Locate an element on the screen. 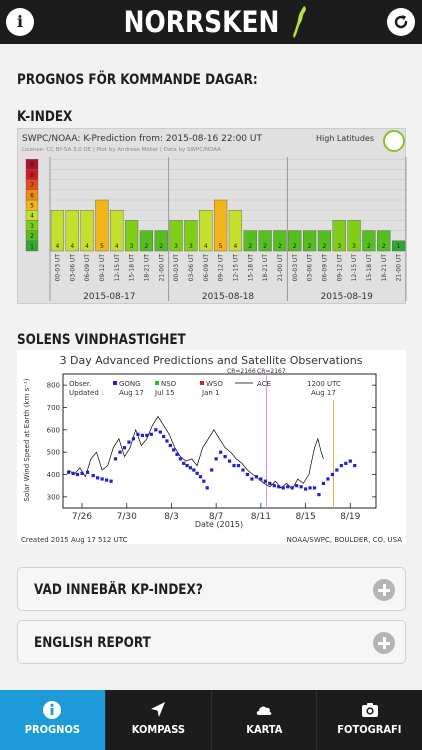 This screenshot has width=422, height=750. app-logo: NORRSKEN is located at coordinates (211, 22).